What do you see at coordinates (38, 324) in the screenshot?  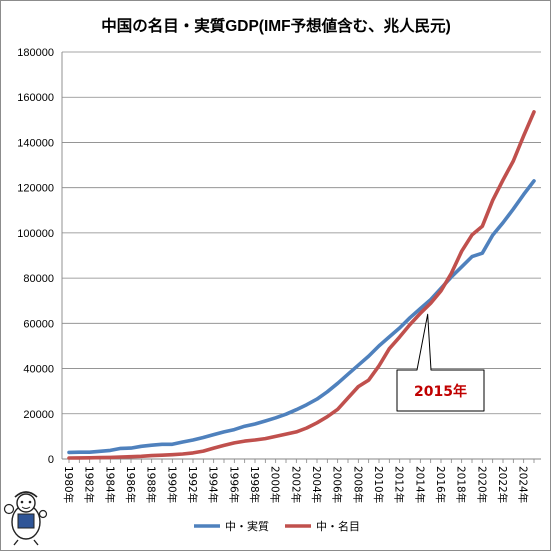 I see `y-tick-label: 60000` at bounding box center [38, 324].